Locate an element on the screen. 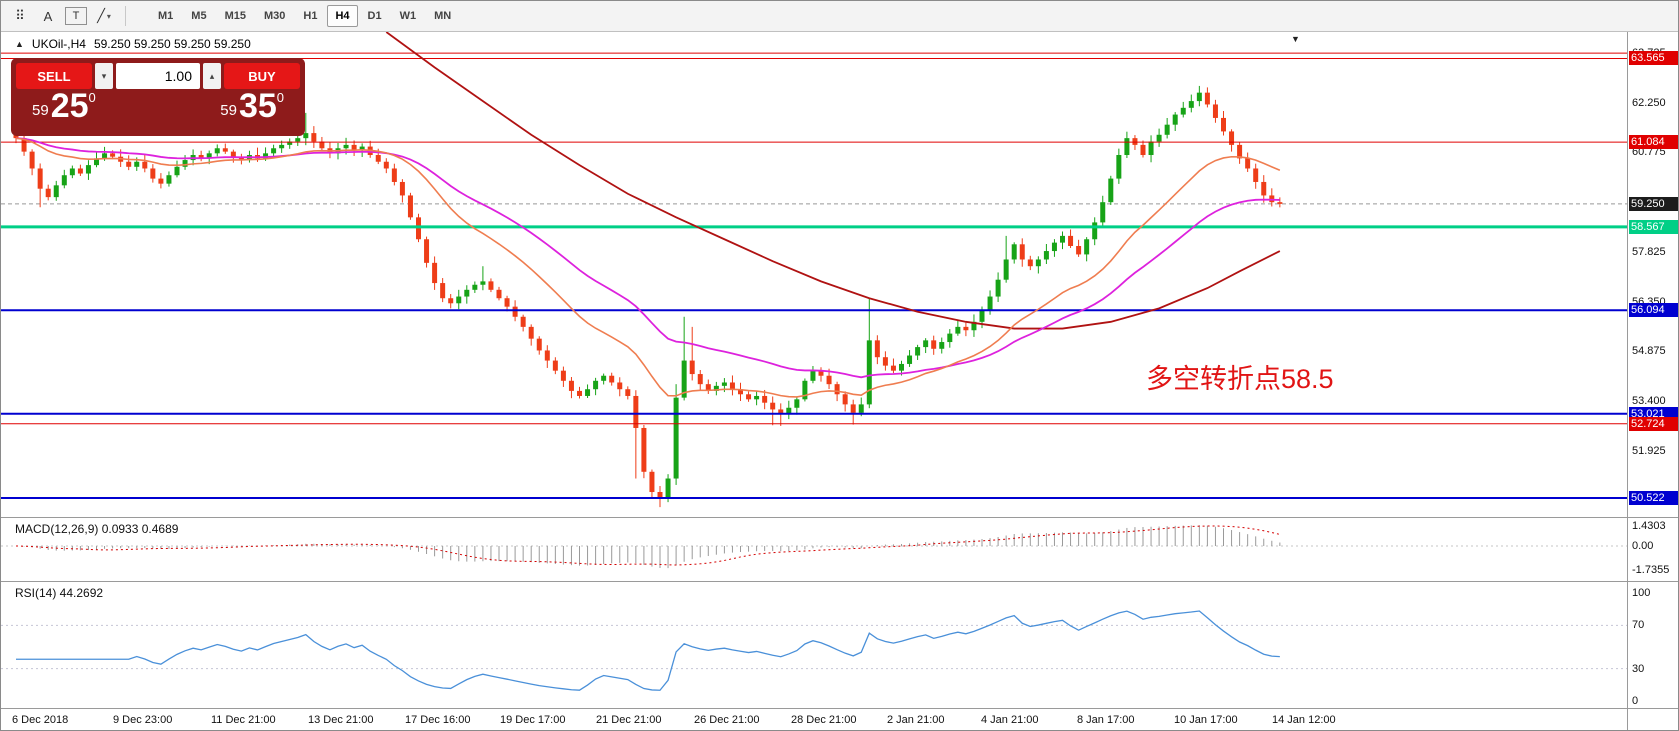  macd-axis-tick: -1.7355 is located at coordinates (1651, 570).